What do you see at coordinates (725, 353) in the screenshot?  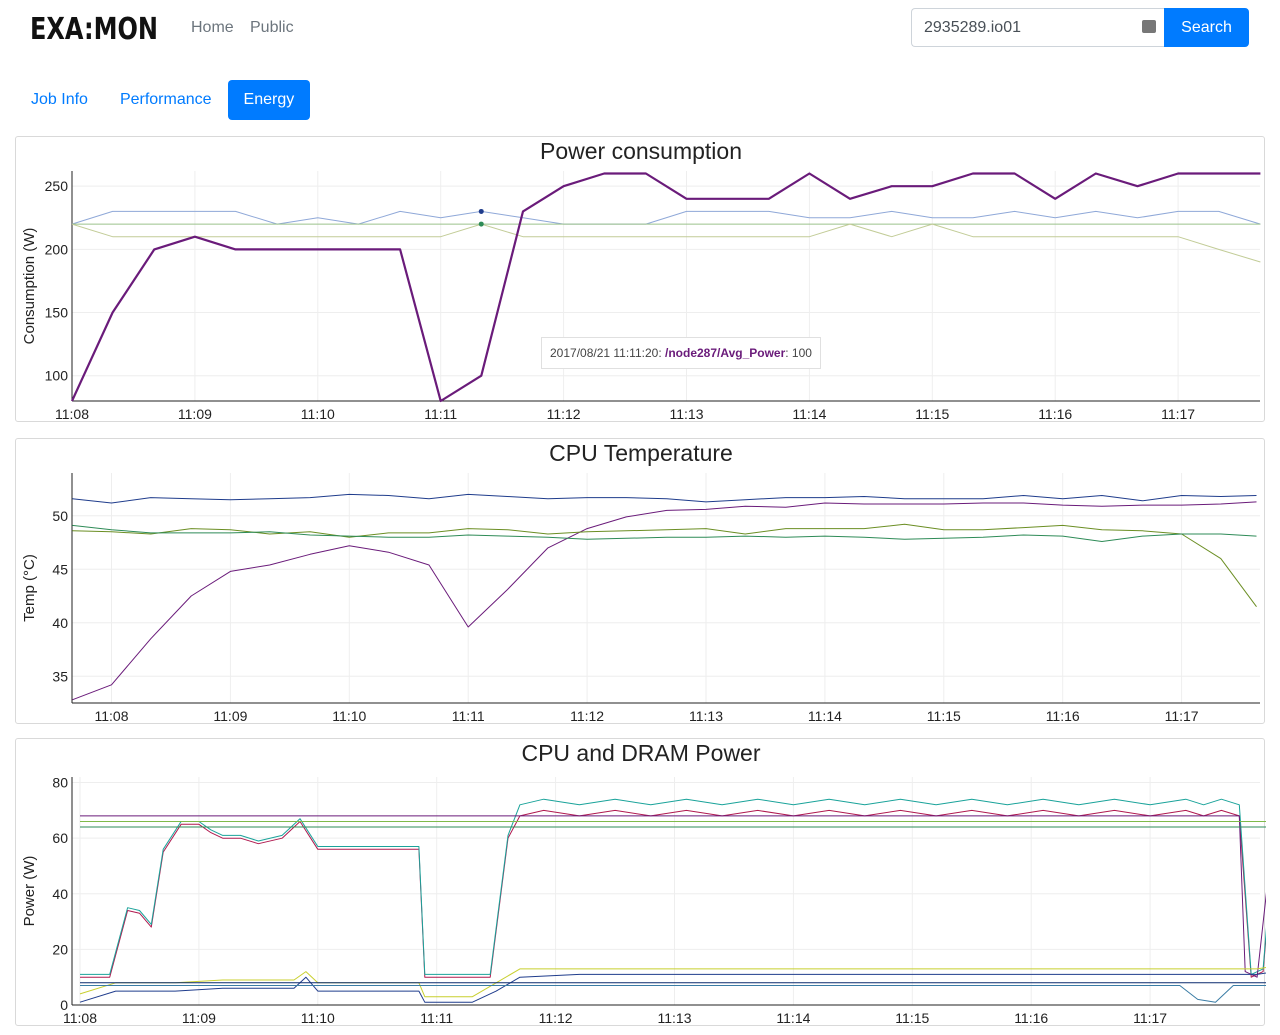 I see `tooltip-series: /node287/Avg_Power` at bounding box center [725, 353].